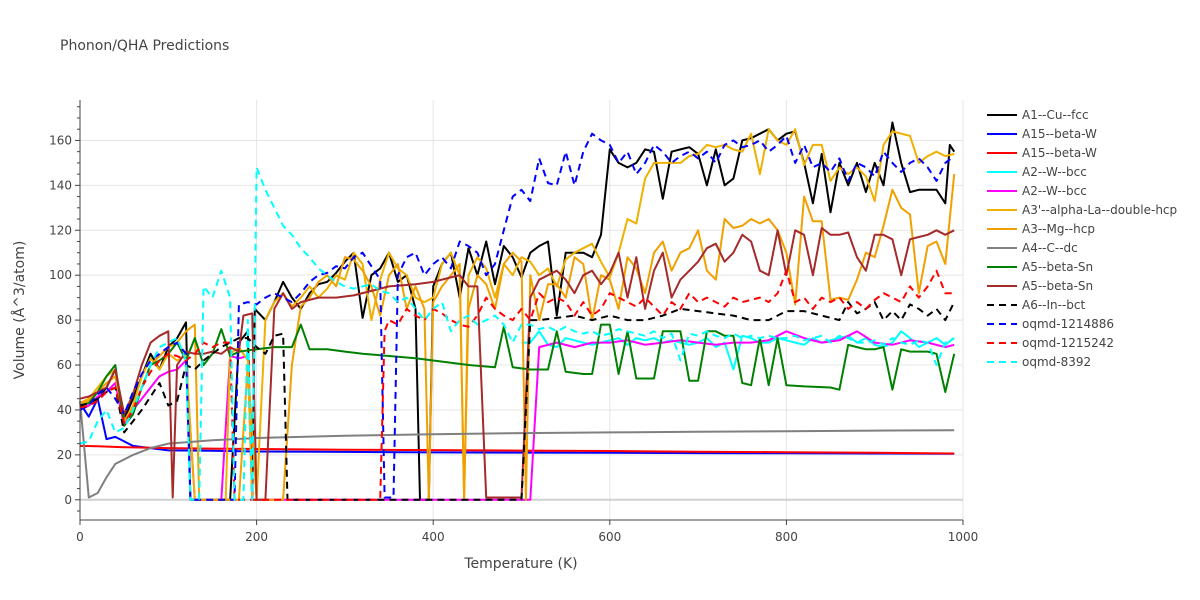 This screenshot has width=1200, height=600. I want to click on legend-label: A1--Cu--fcc, so click(1055, 115).